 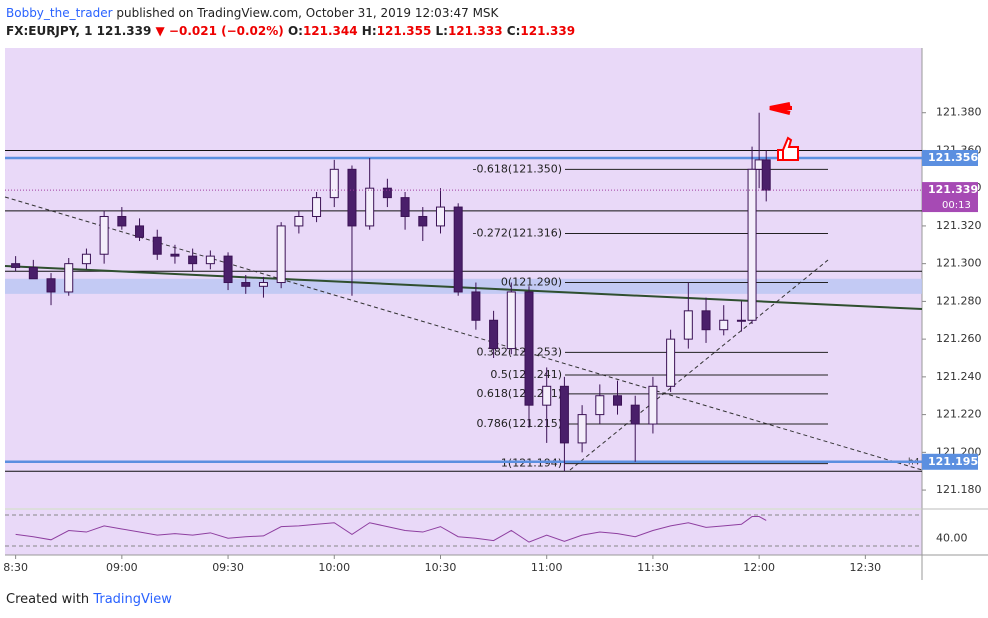 What do you see at coordinates (475, 31) in the screenshot?
I see `low: 121.333` at bounding box center [475, 31].